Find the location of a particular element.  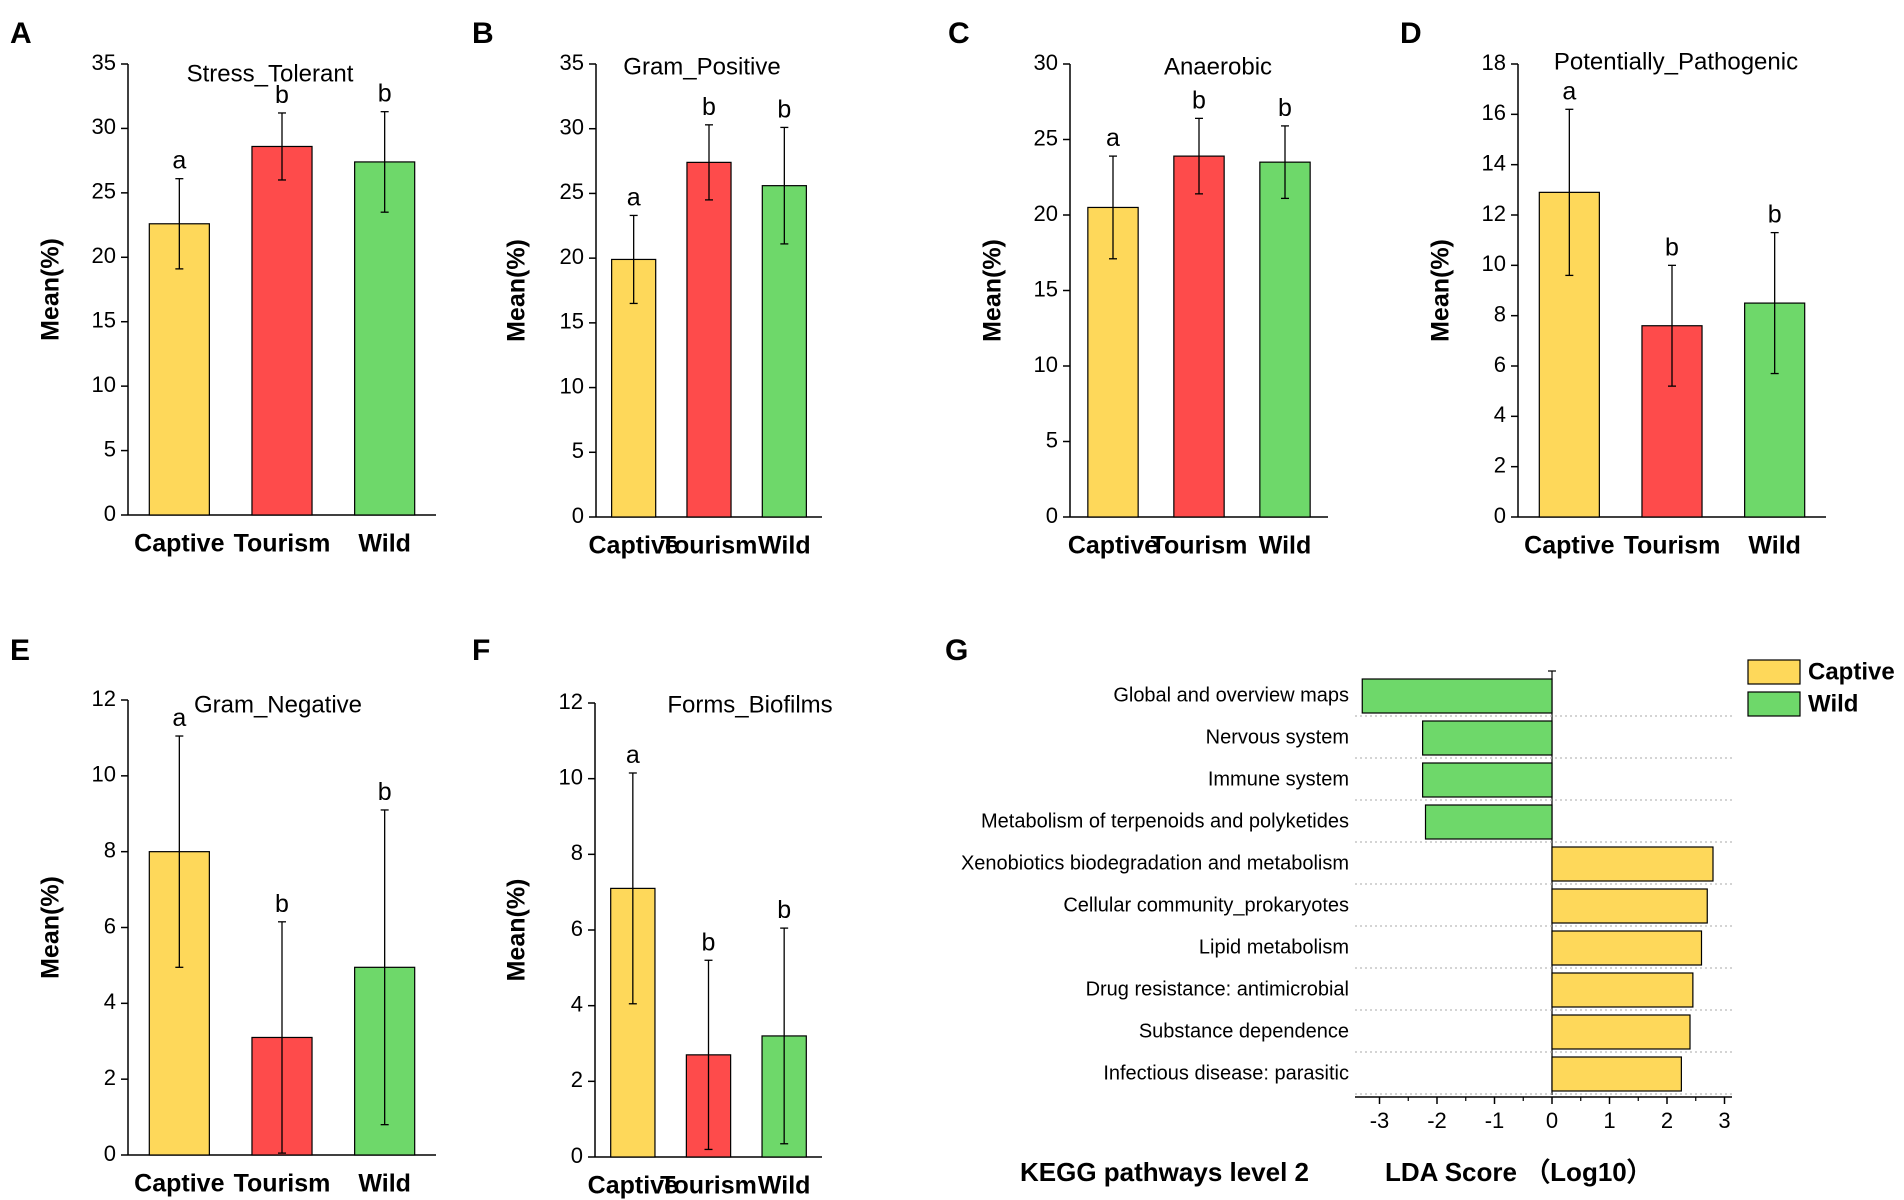

panel-letter: G is located at coordinates (956, 650).